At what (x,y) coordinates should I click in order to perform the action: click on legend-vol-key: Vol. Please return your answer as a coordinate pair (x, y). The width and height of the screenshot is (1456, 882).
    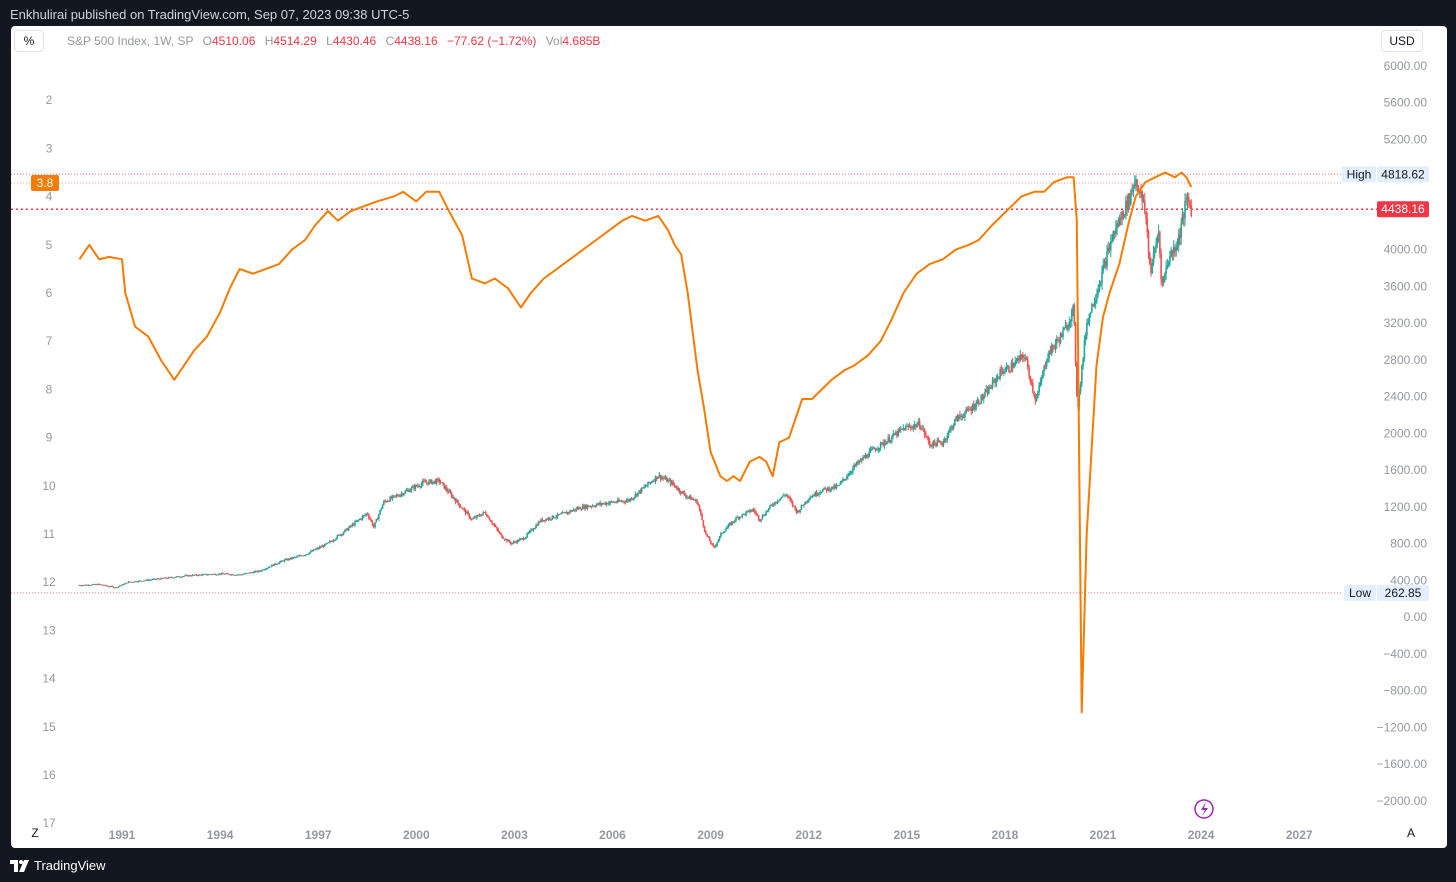
    Looking at the image, I should click on (554, 41).